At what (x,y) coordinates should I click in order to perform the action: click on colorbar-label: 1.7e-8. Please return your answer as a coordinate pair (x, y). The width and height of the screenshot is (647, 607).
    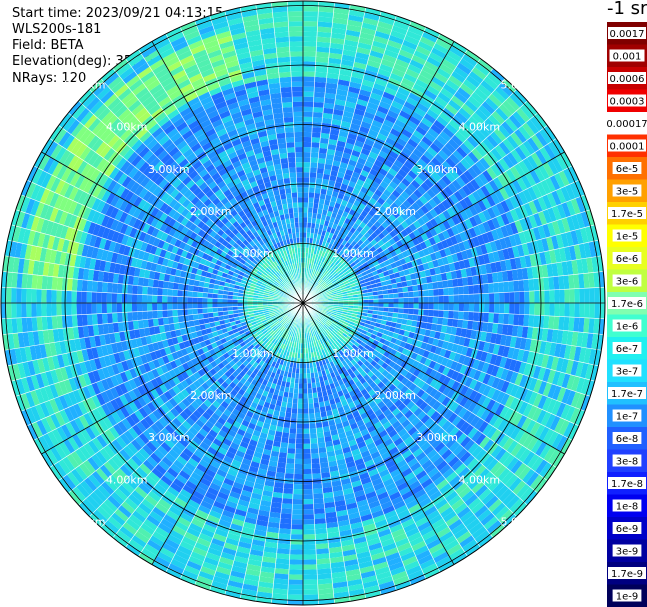
    Looking at the image, I should click on (627, 484).